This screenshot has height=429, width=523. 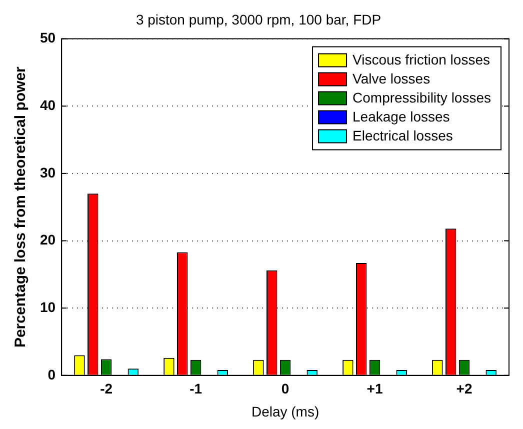 I want to click on y-tick-label: 20, so click(x=48, y=240).